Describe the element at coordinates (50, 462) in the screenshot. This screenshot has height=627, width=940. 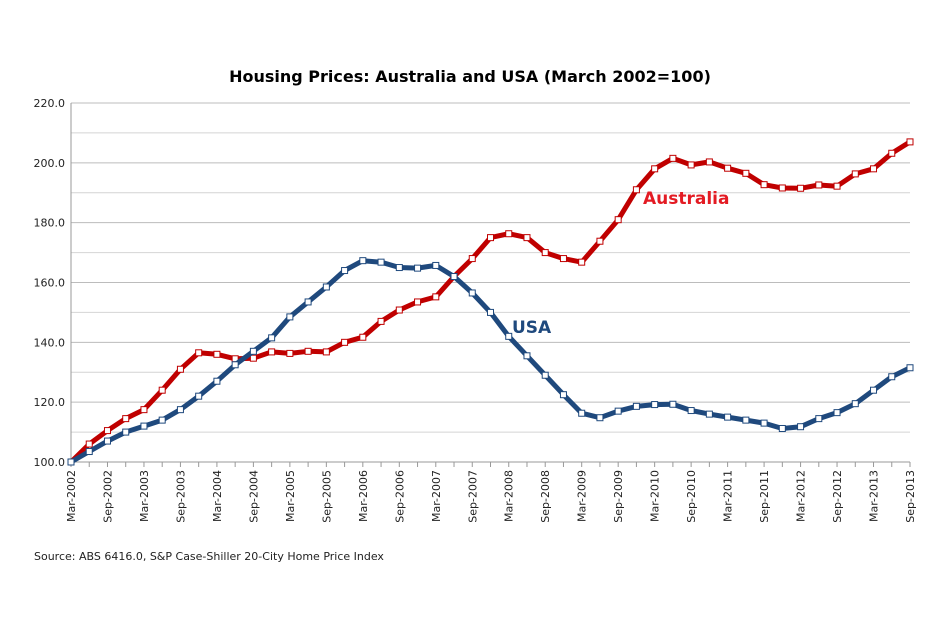
I see `y-tick-label: 100.0` at that location.